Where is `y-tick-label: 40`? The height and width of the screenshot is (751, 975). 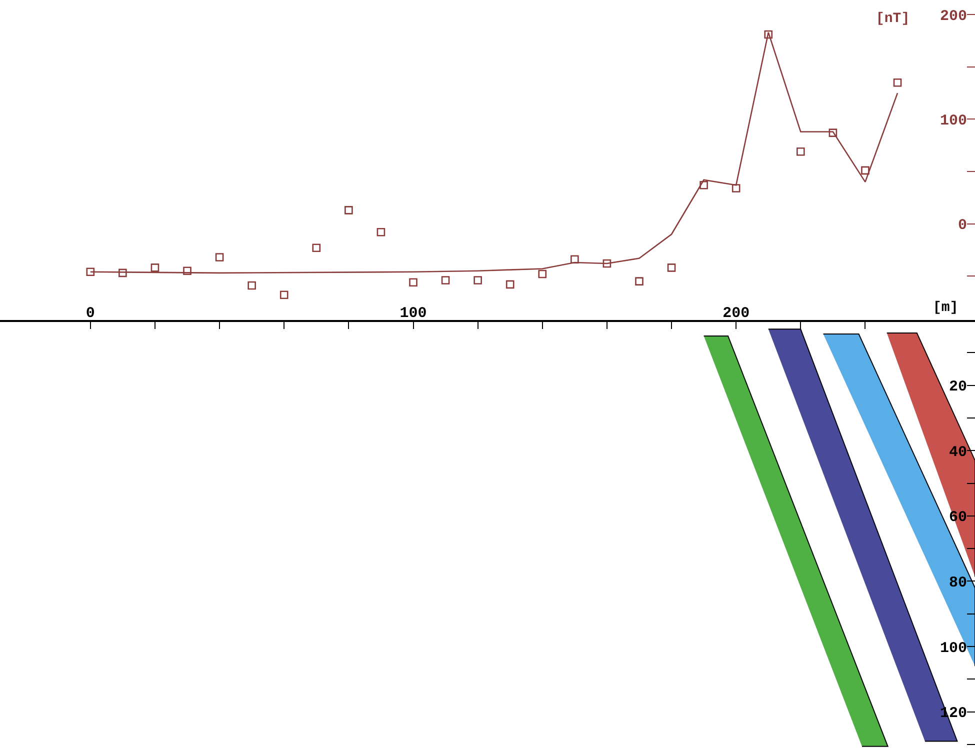 y-tick-label: 40 is located at coordinates (957, 452).